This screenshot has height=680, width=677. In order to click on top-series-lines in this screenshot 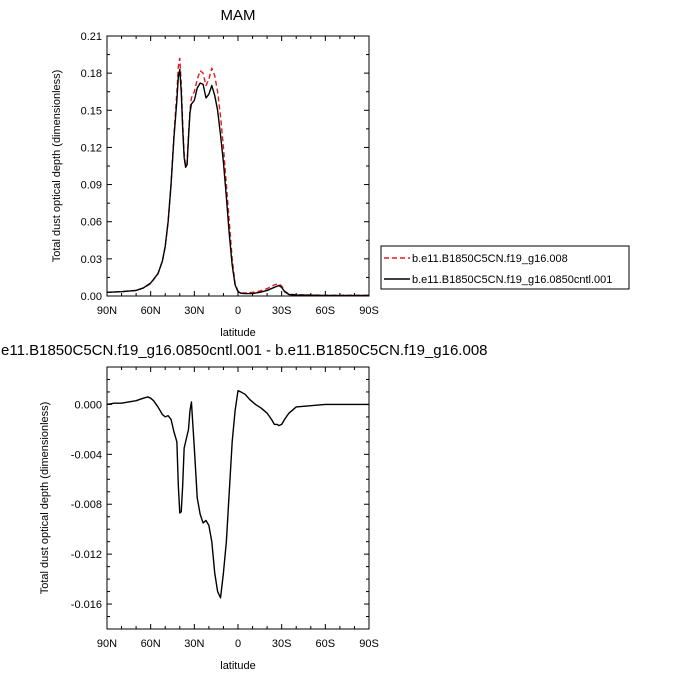, I will do `click(237, 177)`.